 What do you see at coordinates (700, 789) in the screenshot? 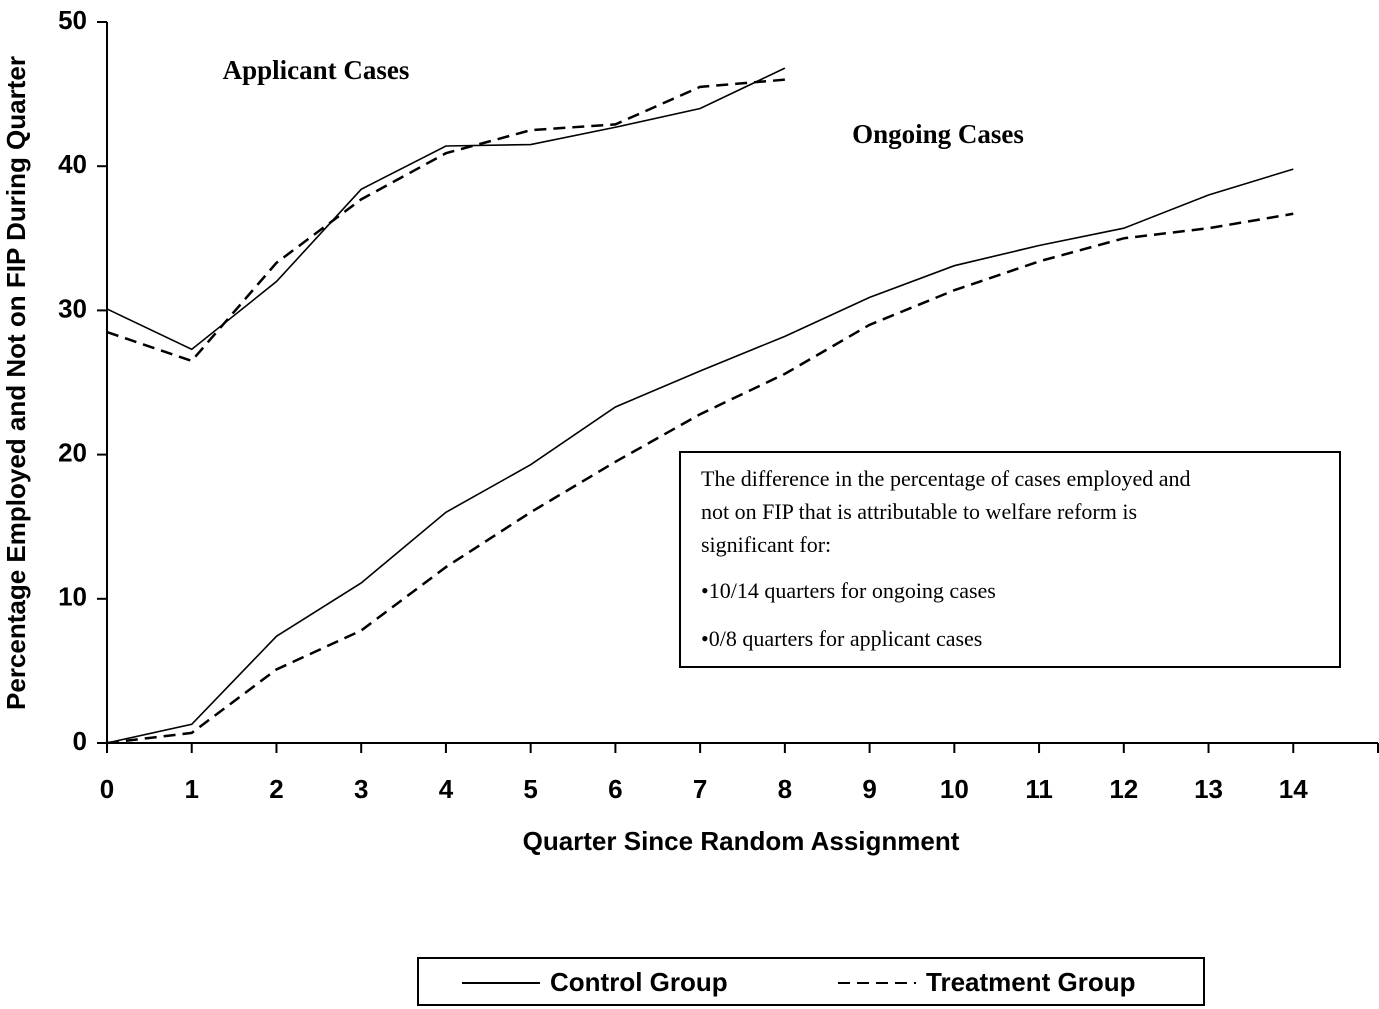
I see `x-tick-label: 7` at bounding box center [700, 789].